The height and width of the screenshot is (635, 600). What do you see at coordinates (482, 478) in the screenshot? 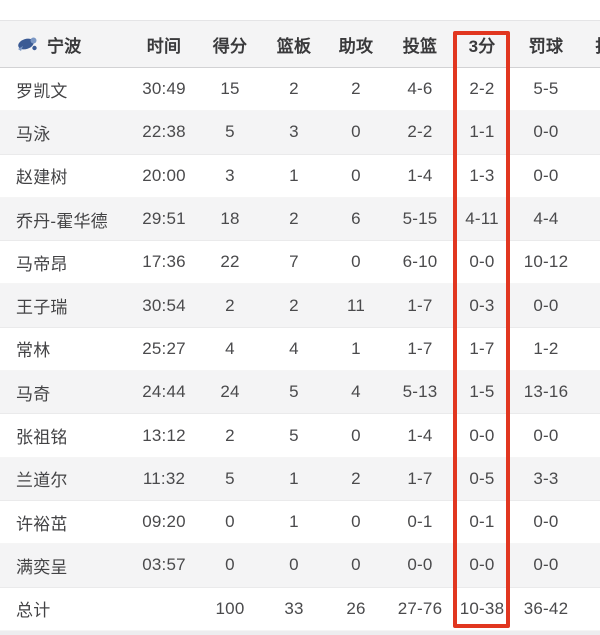
I see `stat-cell-tp: 0-5` at bounding box center [482, 478].